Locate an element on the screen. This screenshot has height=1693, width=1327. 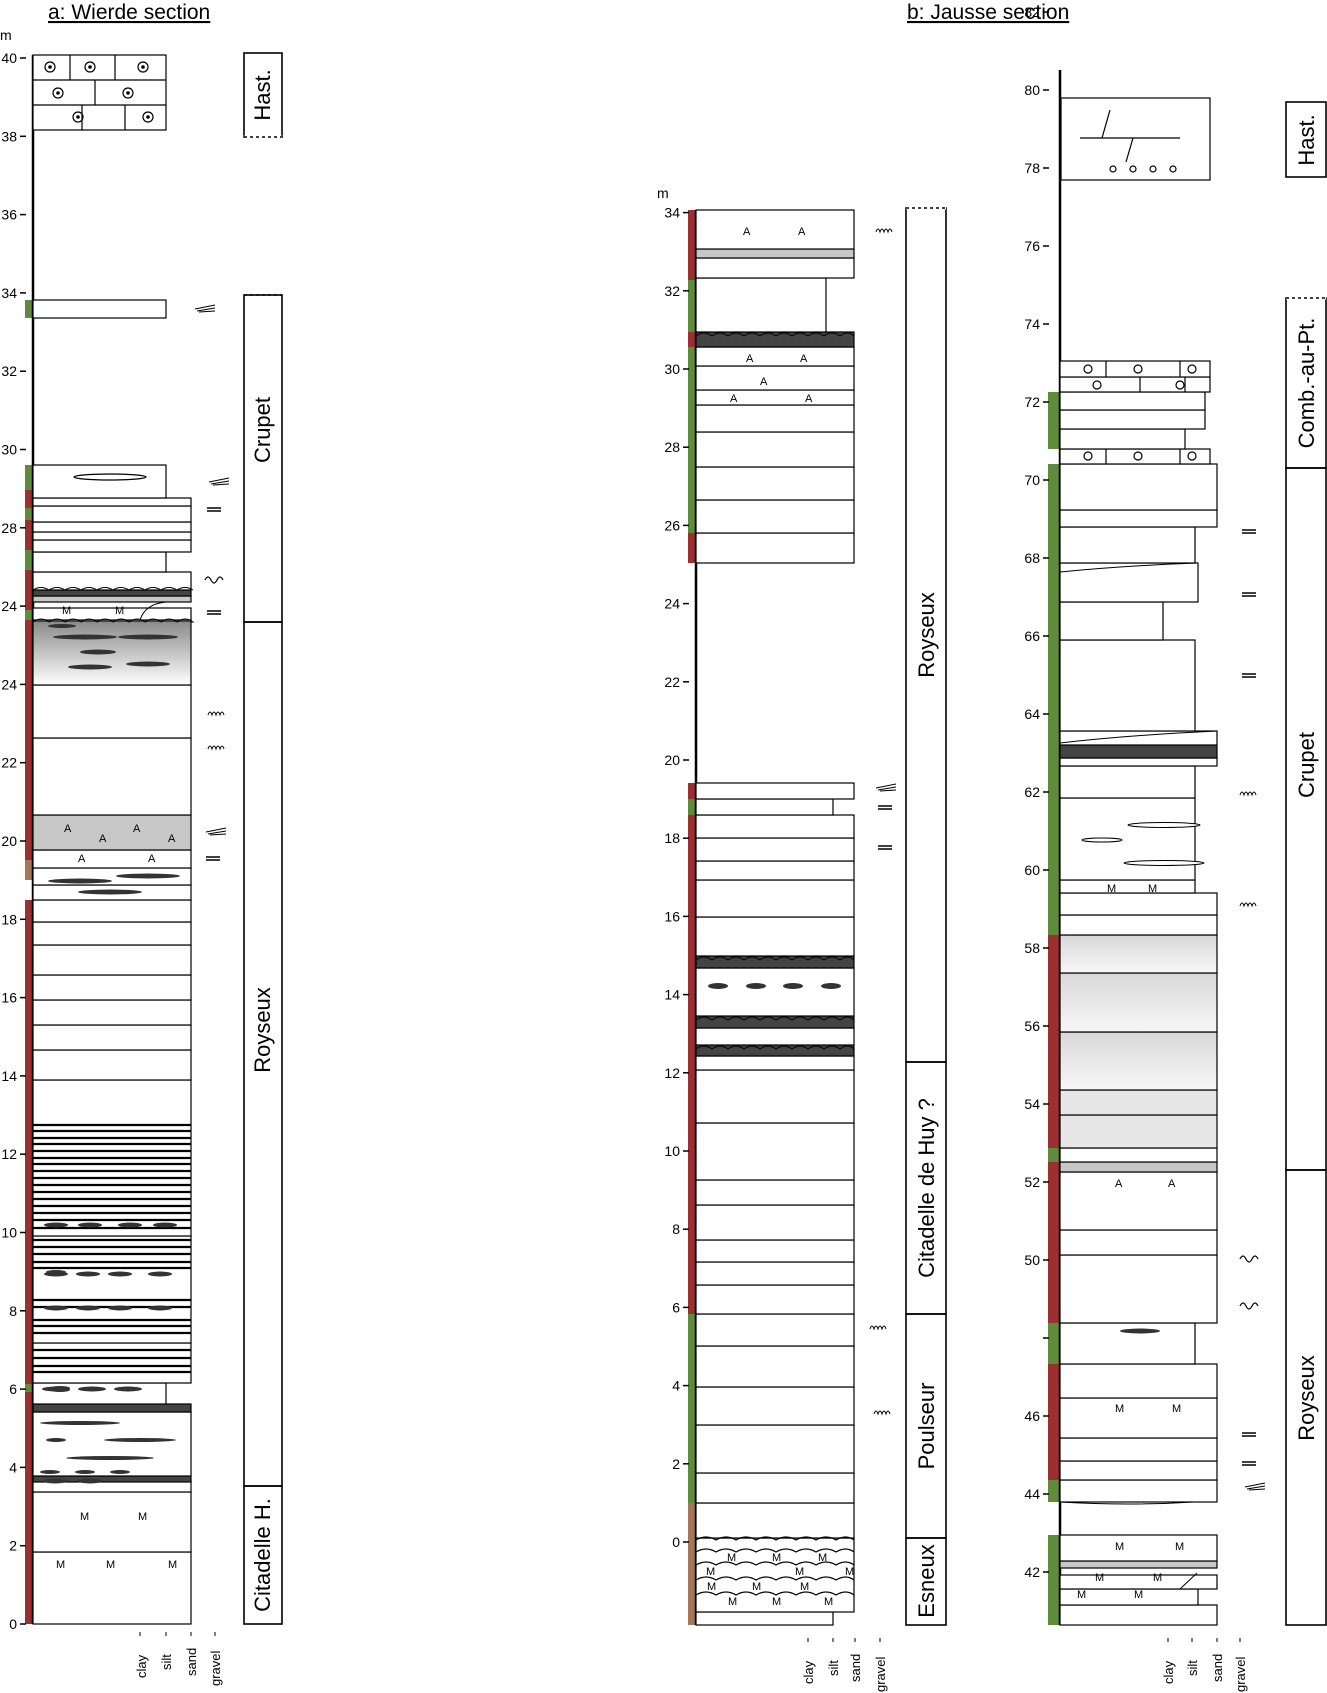
formation-label: Poulseur is located at coordinates (926, 1426).